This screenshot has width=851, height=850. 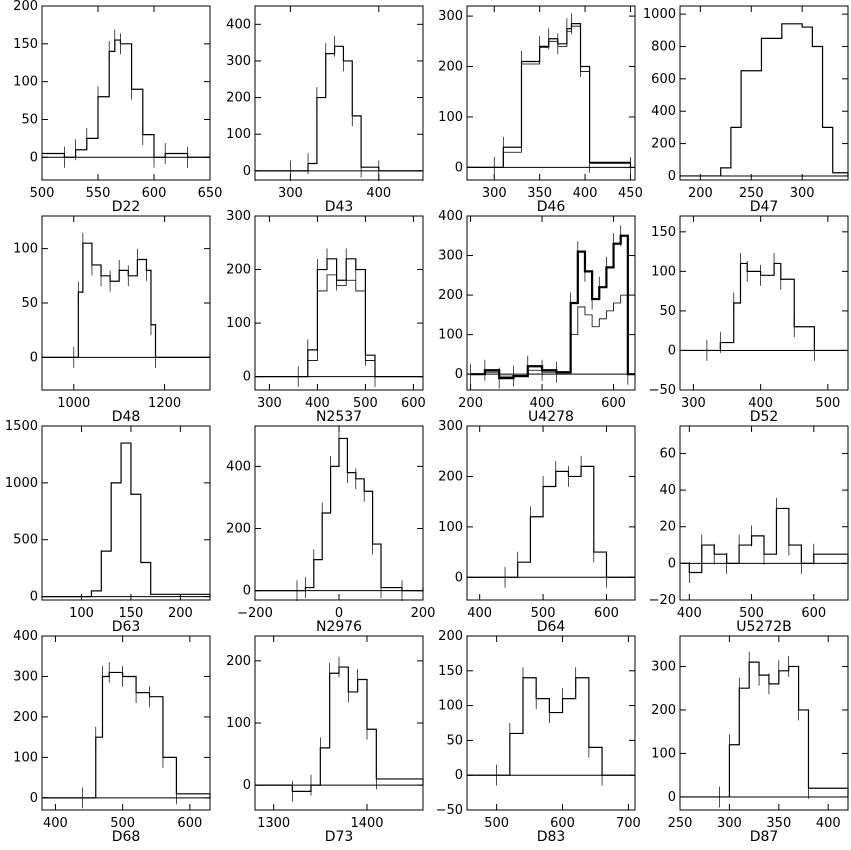 What do you see at coordinates (25, 540) in the screenshot?
I see `y-tick-label: 500` at bounding box center [25, 540].